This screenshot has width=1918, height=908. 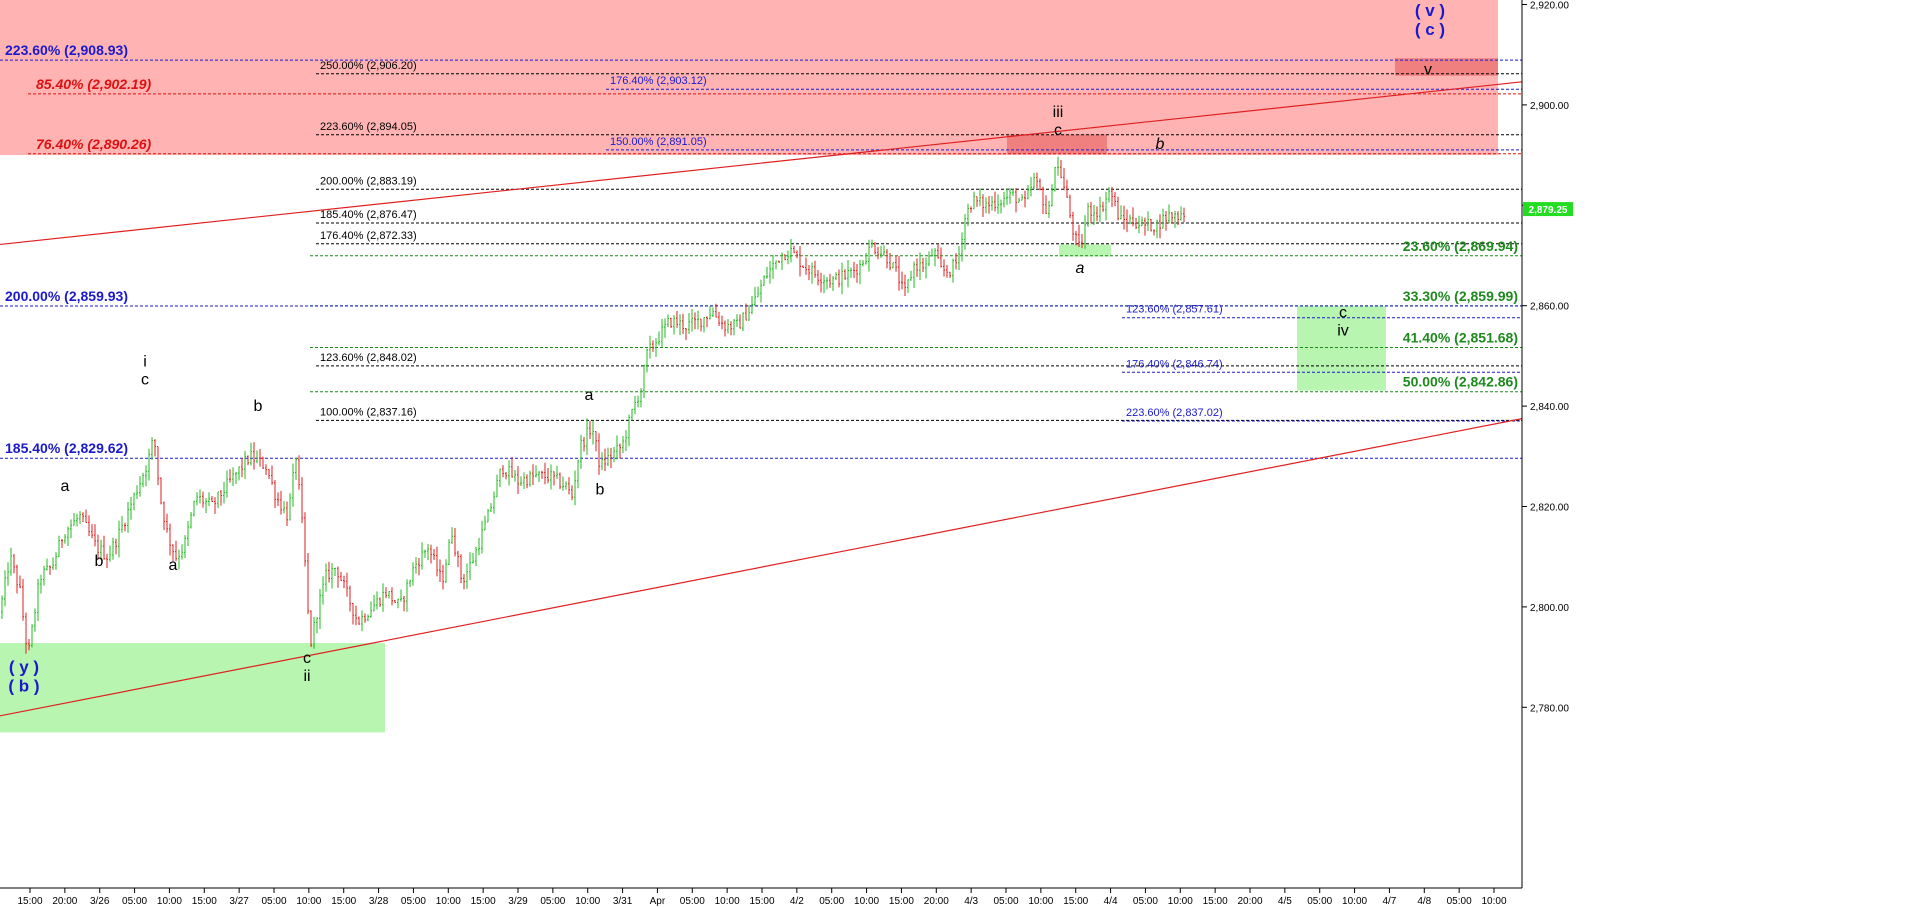 I want to click on x-tick-label: 3/27, so click(x=239, y=901).